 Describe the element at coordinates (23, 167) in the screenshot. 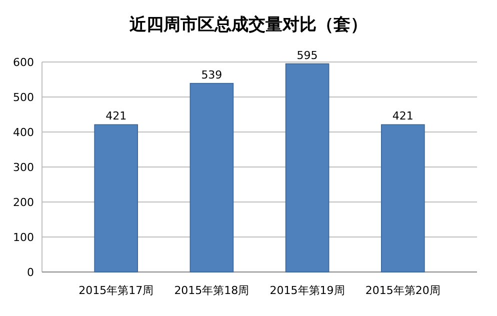

I see `y-tick-label: 300` at that location.